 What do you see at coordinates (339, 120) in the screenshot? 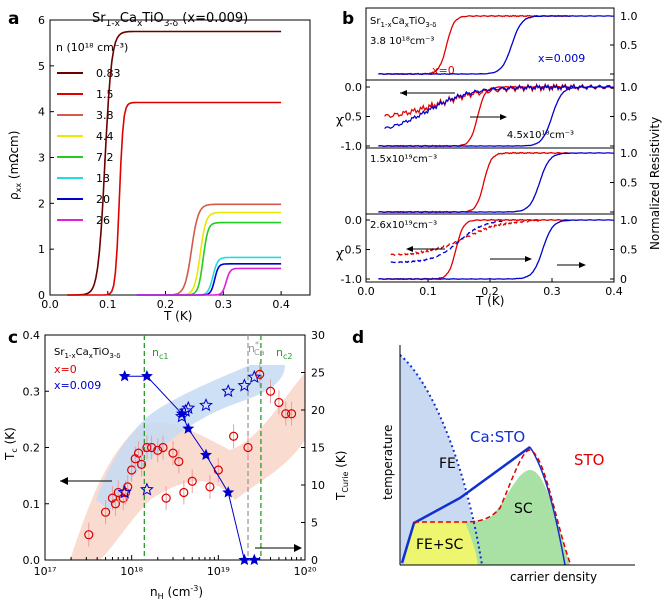
I see `panel-b-ylabel-left-1: χ` at bounding box center [339, 120].